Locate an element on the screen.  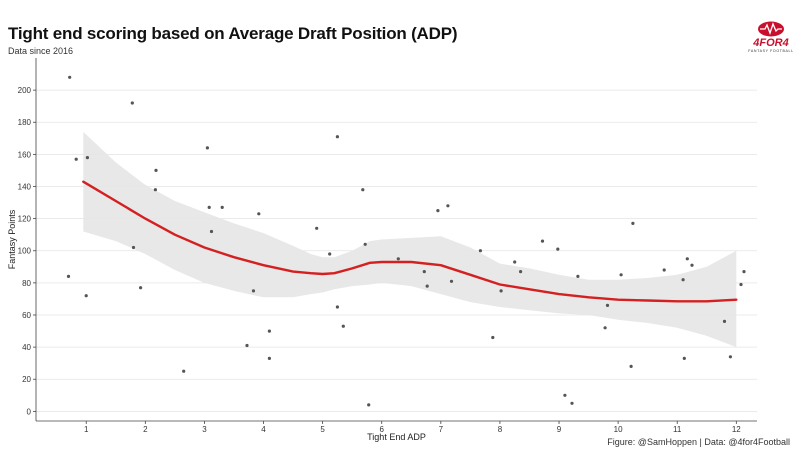
x-tick-label: 8 is located at coordinates (500, 429).